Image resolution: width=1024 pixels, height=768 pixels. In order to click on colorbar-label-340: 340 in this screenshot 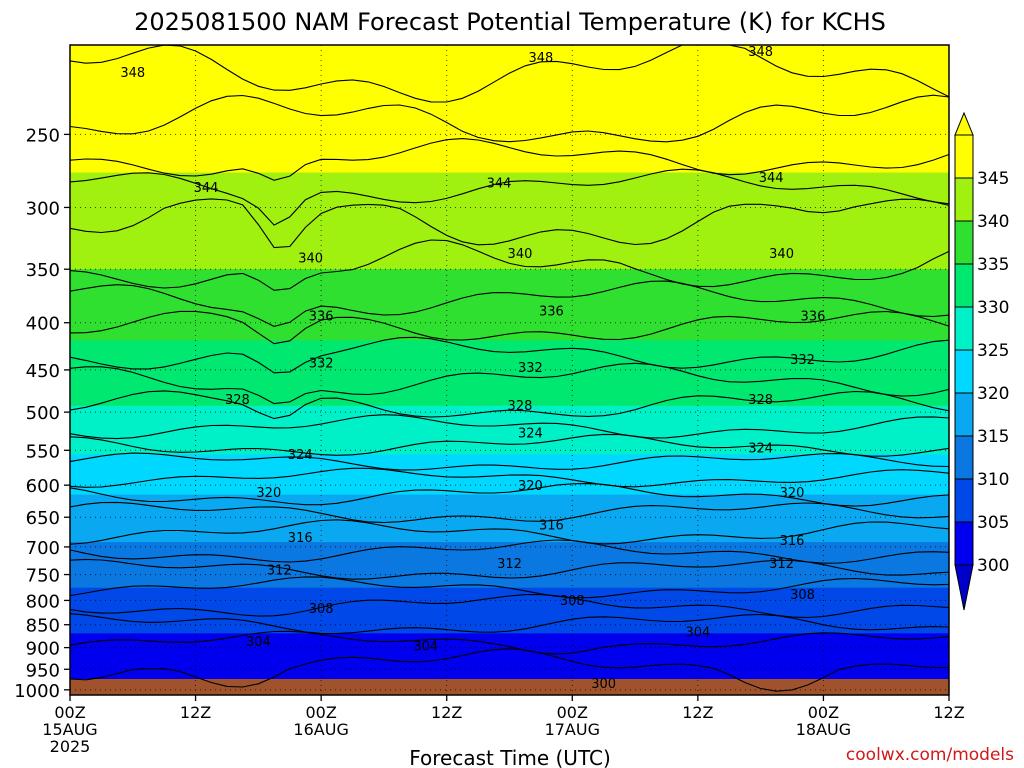, I will do `click(993, 222)`.